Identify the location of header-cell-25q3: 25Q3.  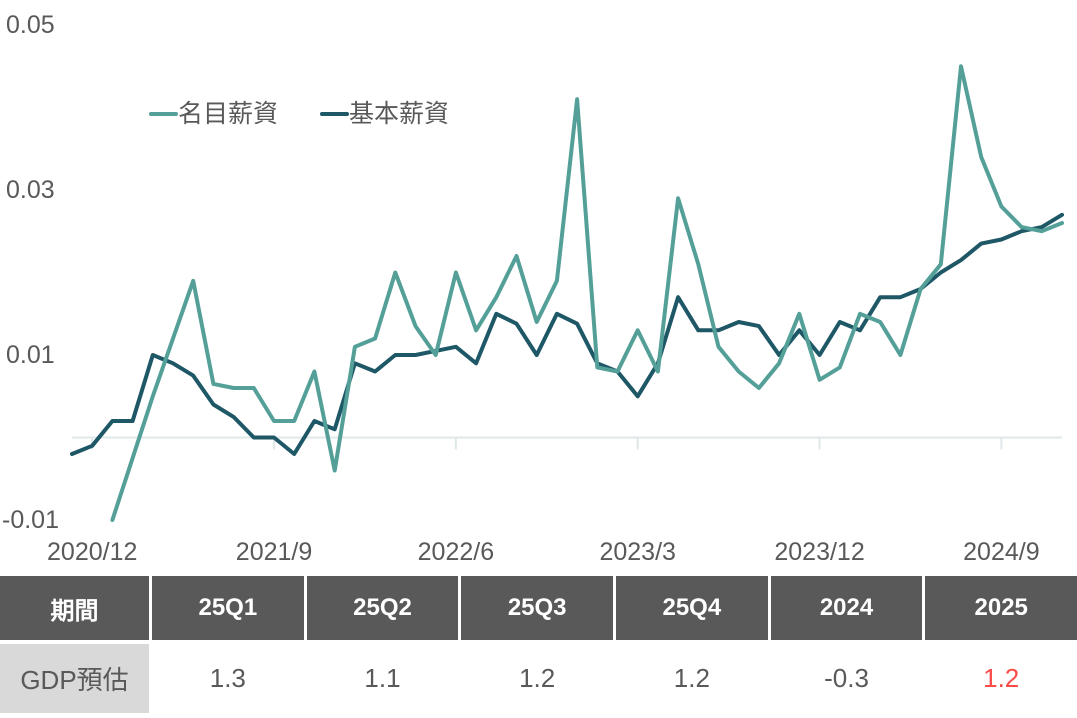
(537, 608).